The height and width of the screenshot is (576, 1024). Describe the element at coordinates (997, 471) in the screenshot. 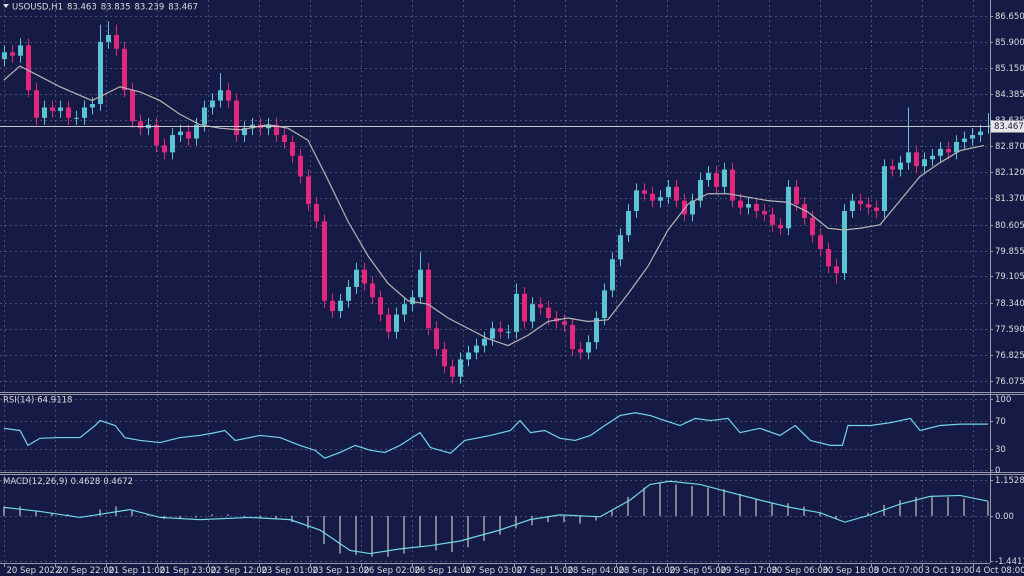

I see `y-tick-label: 0` at that location.